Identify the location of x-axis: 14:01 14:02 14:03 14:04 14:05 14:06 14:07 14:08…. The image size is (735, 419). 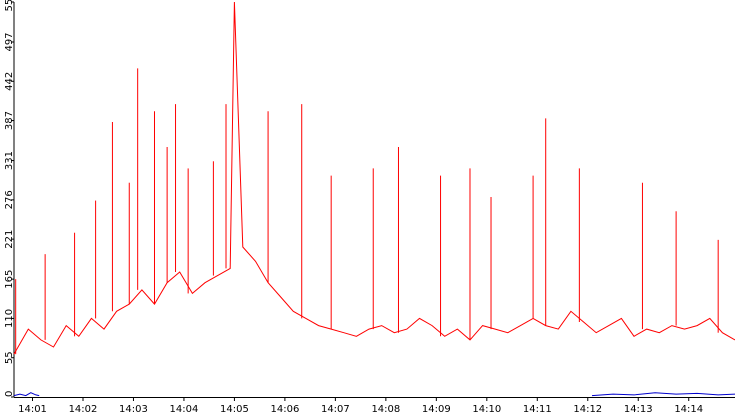
(374, 406).